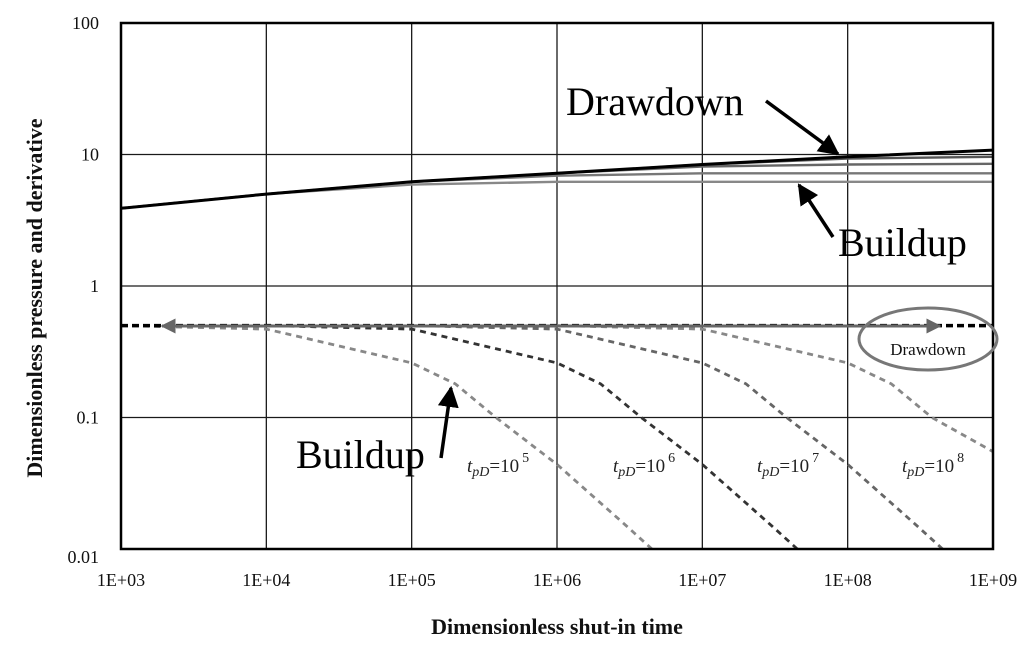 The height and width of the screenshot is (646, 1035). What do you see at coordinates (702, 580) in the screenshot?
I see `x-tick-label: 1E+07` at bounding box center [702, 580].